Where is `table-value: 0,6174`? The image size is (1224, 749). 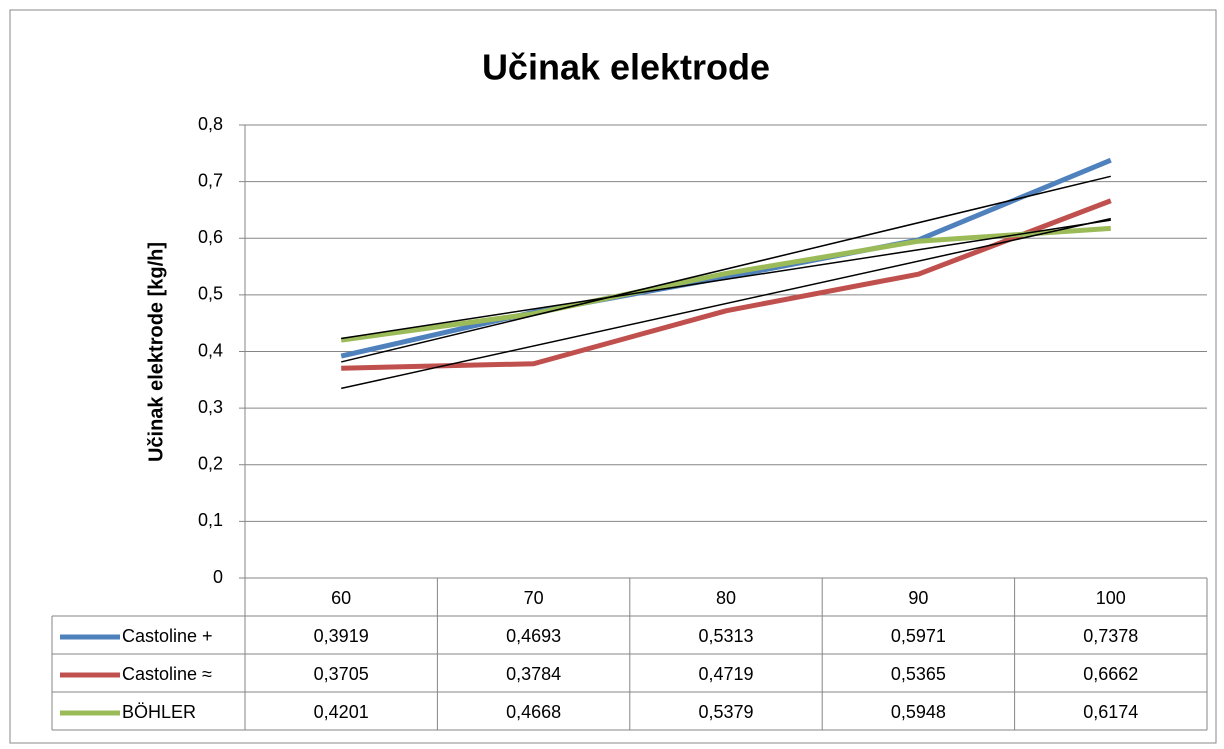
table-value: 0,6174 is located at coordinates (1110, 712).